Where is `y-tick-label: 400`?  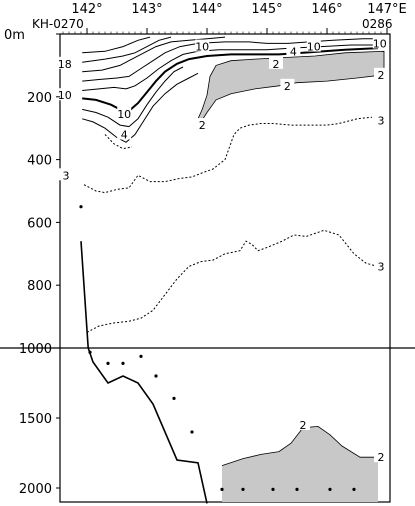 y-tick-label: 400 is located at coordinates (39, 161).